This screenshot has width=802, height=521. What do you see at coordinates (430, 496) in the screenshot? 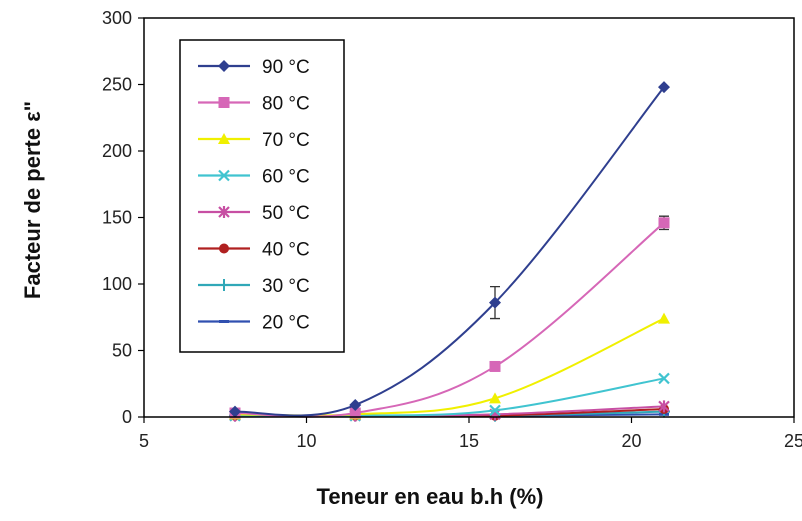
I see `x-axis-title: Teneur en eau b.h (%)` at bounding box center [430, 496].